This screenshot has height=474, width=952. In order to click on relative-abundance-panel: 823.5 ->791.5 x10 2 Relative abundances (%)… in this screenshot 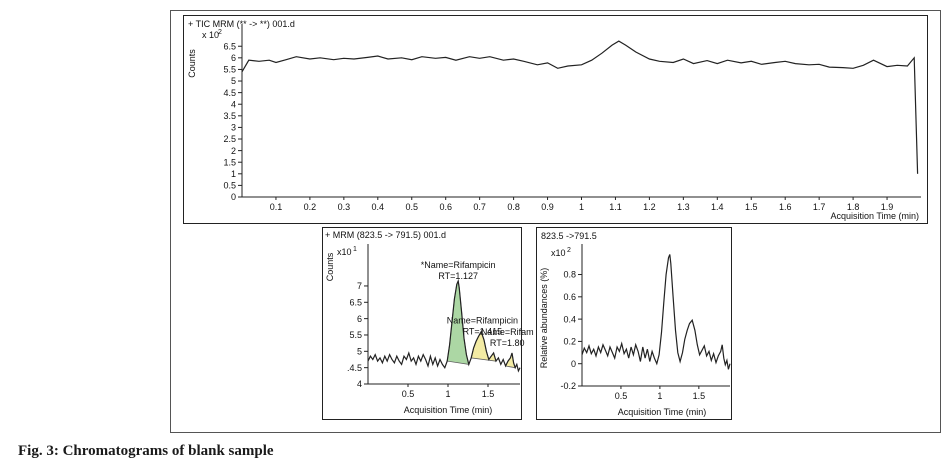, I will do `click(634, 323)`.